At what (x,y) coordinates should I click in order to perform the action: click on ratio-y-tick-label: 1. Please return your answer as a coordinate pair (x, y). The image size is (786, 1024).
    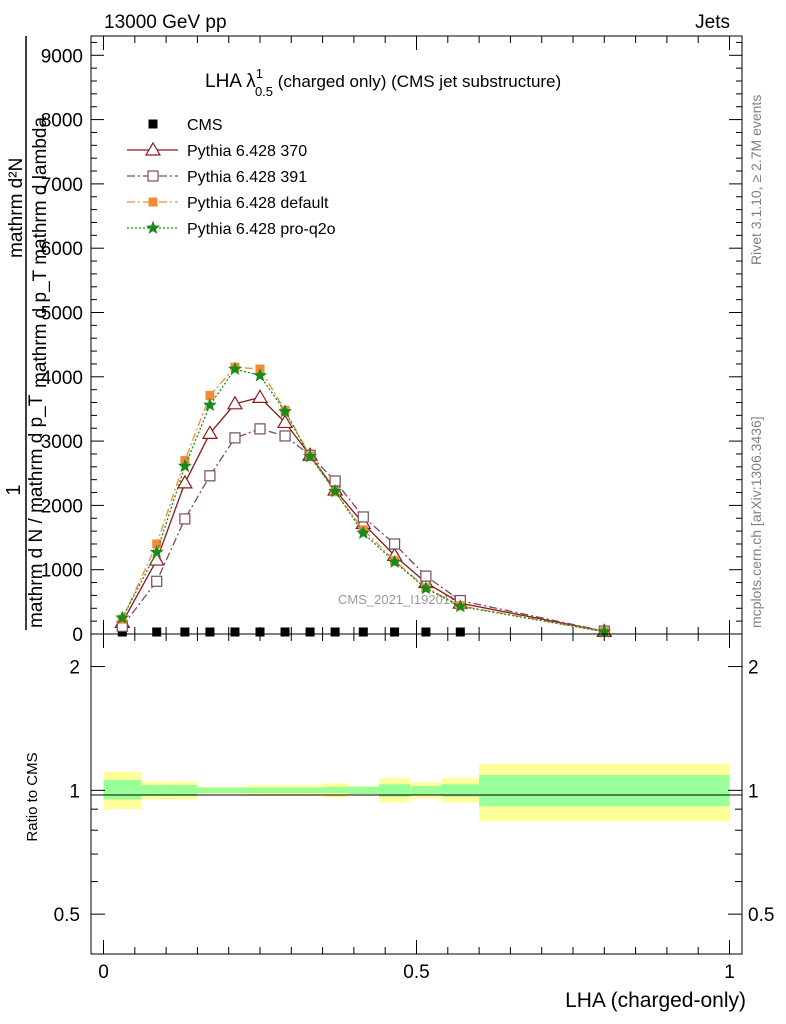
    Looking at the image, I should click on (74, 791).